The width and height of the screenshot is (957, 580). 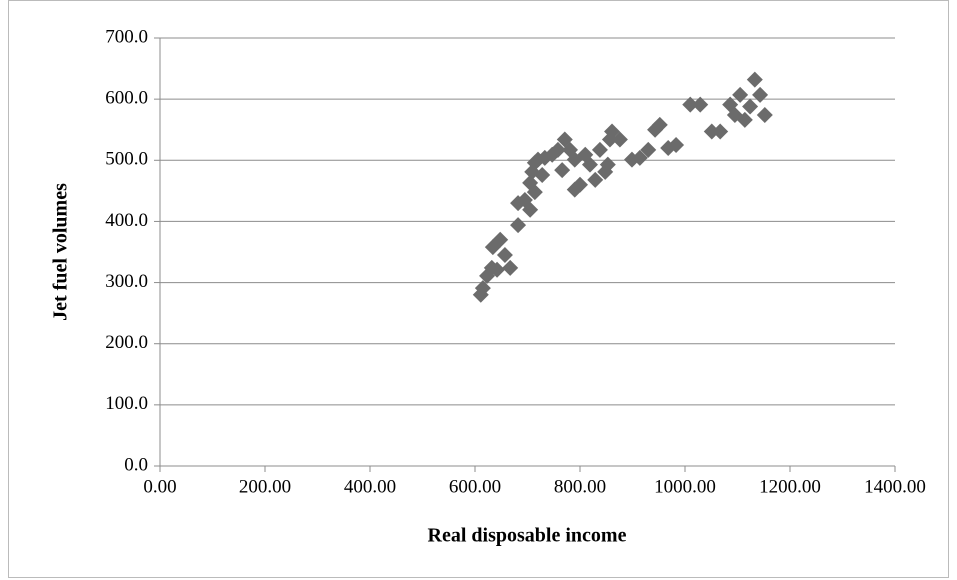 I want to click on x-tick-label: 200.00, so click(x=265, y=486).